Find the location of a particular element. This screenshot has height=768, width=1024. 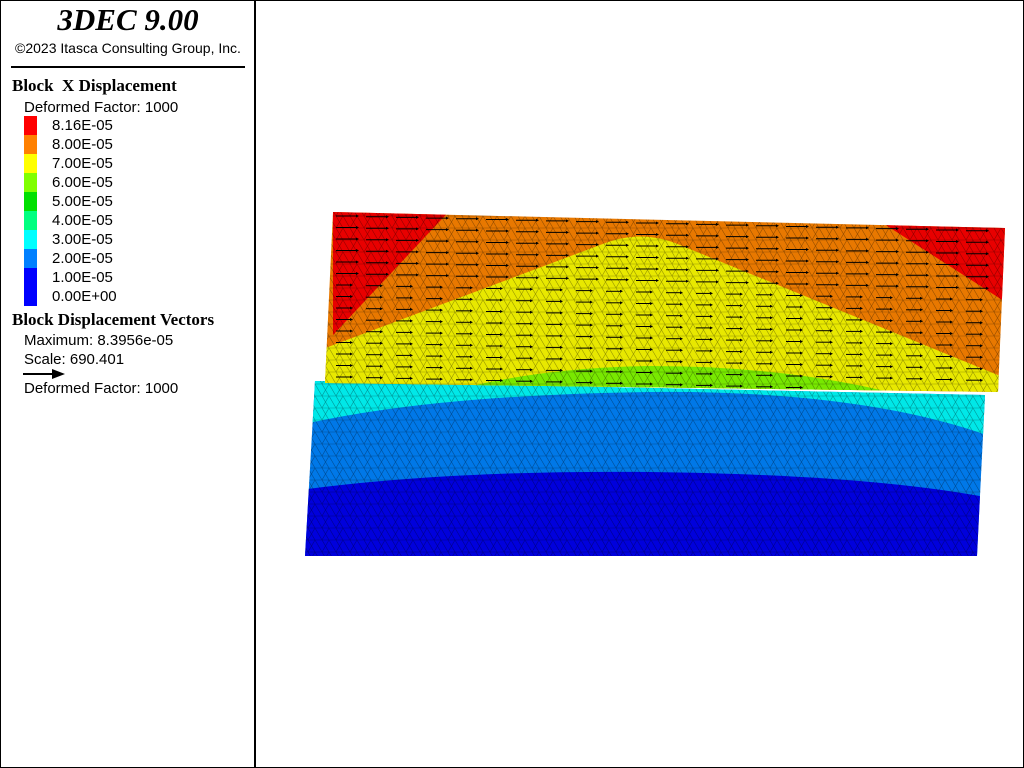

legend-label: 4.00E-05 is located at coordinates (82, 220).